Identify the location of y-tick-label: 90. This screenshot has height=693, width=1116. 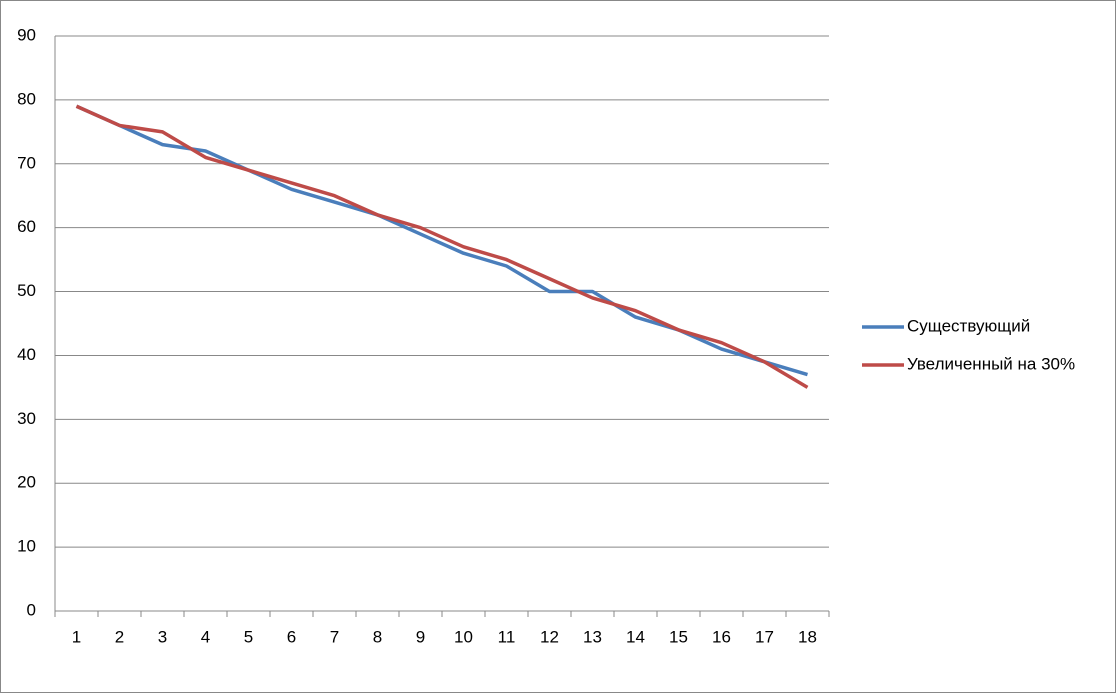
(26, 34).